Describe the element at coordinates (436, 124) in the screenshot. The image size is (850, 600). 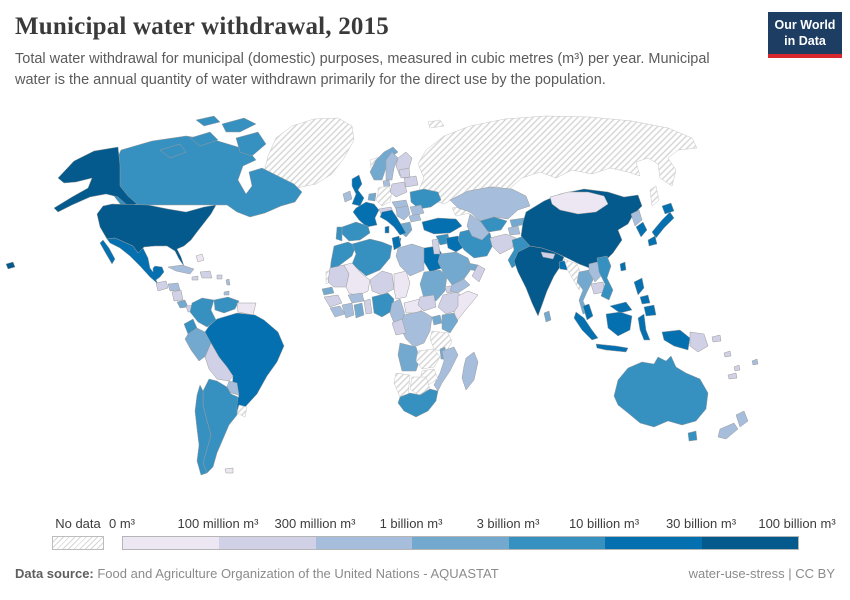
I see `country-svalbard` at that location.